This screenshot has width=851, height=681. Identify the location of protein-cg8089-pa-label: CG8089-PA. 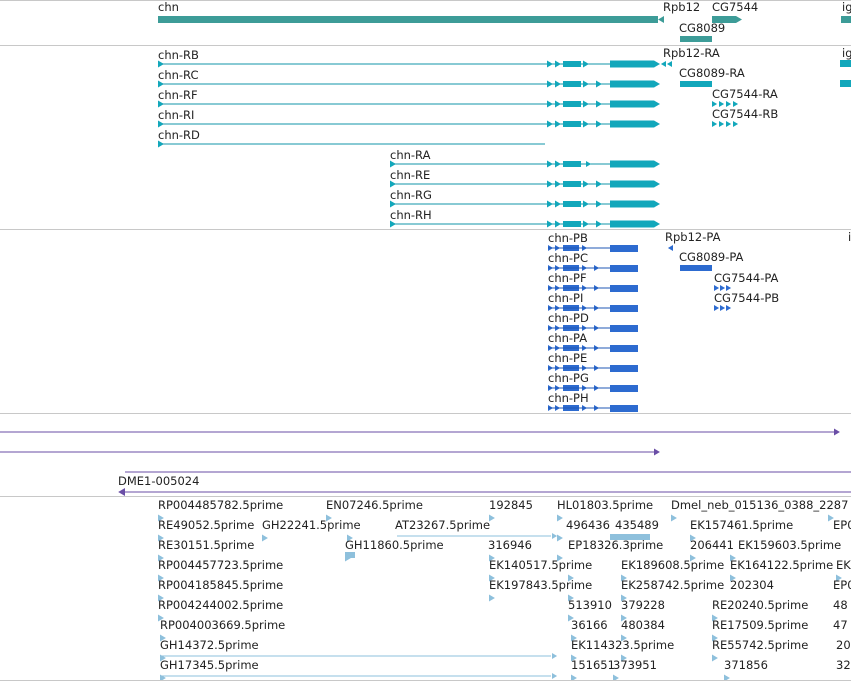
(711, 257).